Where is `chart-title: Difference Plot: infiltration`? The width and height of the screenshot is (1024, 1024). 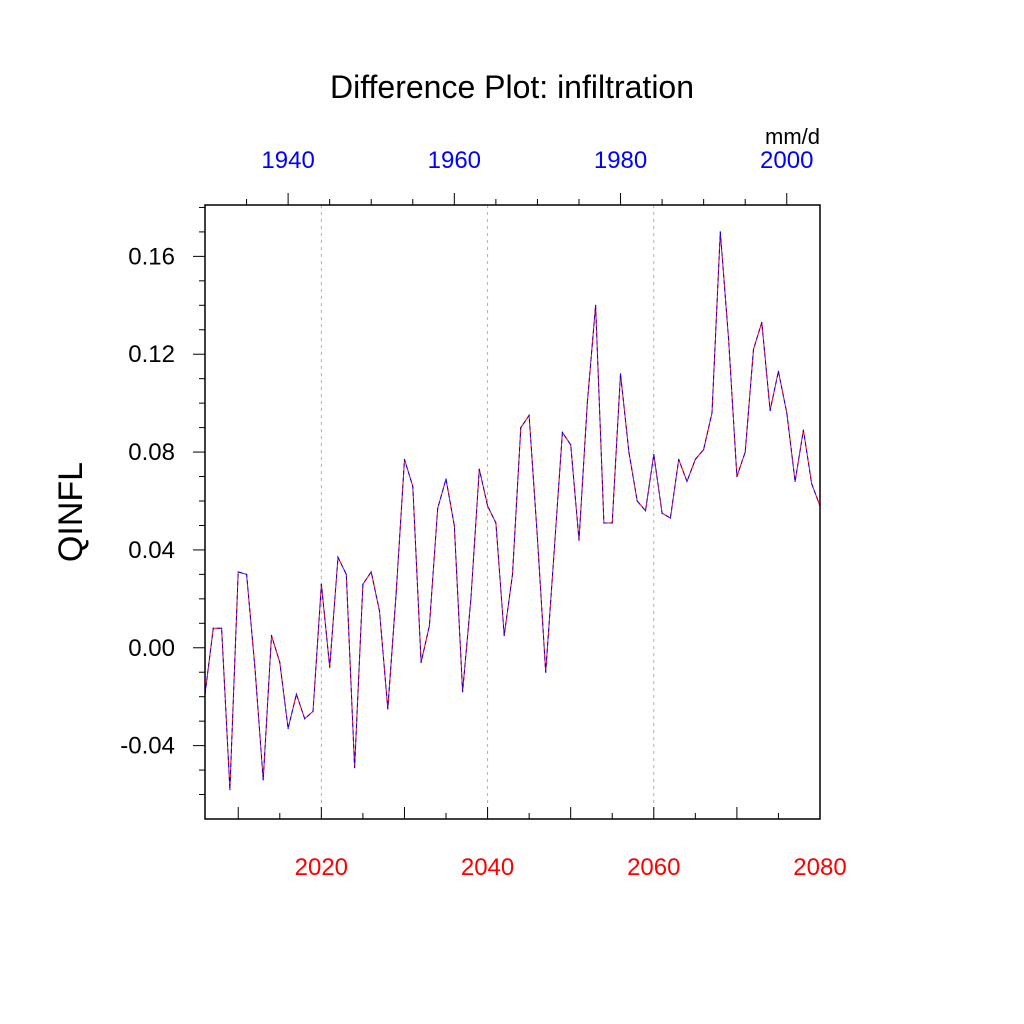 chart-title: Difference Plot: infiltration is located at coordinates (512, 87).